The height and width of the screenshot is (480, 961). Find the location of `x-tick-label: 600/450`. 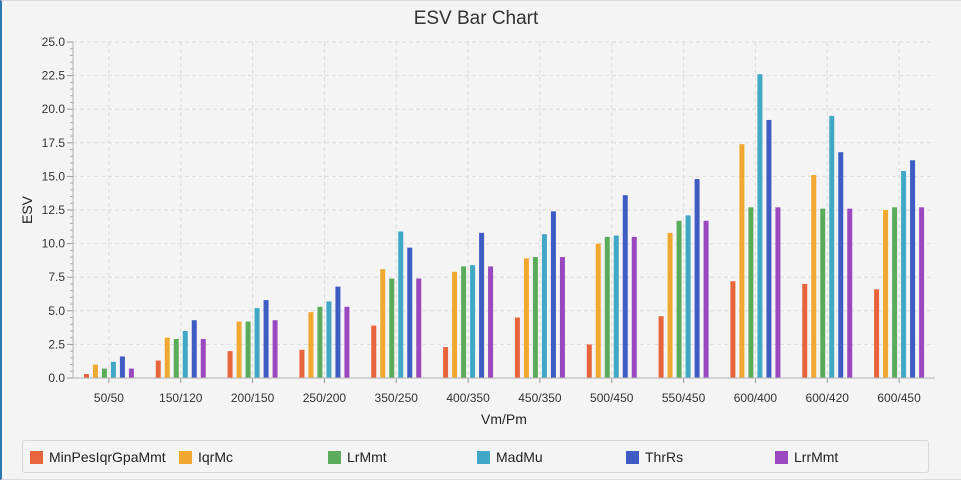

x-tick-label: 600/450 is located at coordinates (899, 398).